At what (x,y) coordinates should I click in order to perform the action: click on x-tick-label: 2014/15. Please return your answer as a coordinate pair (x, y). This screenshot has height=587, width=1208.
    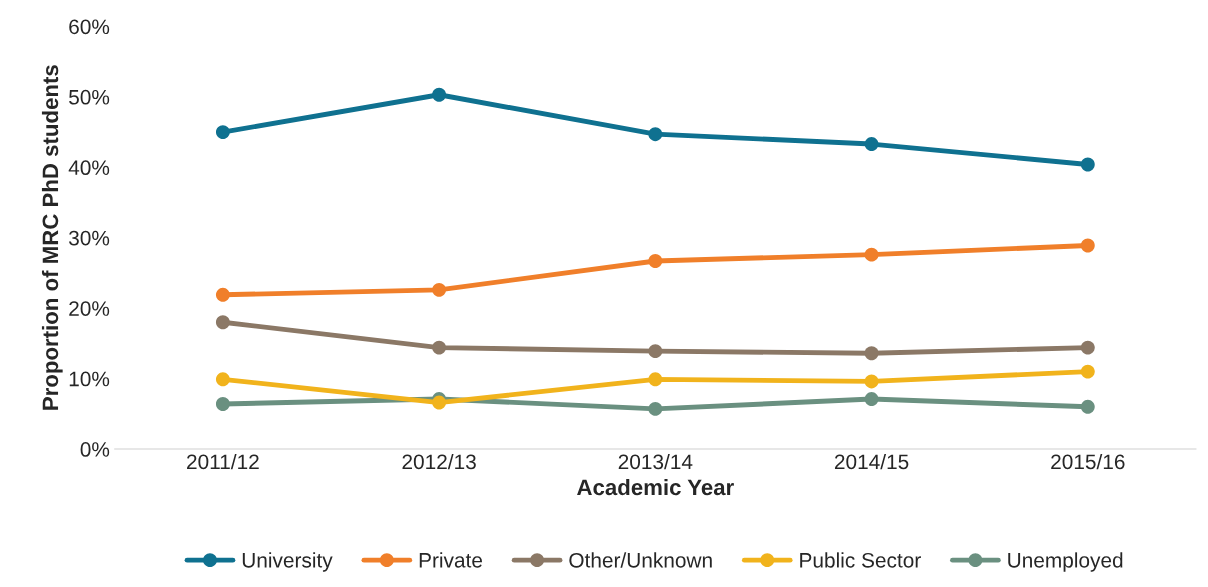
    Looking at the image, I should click on (871, 461).